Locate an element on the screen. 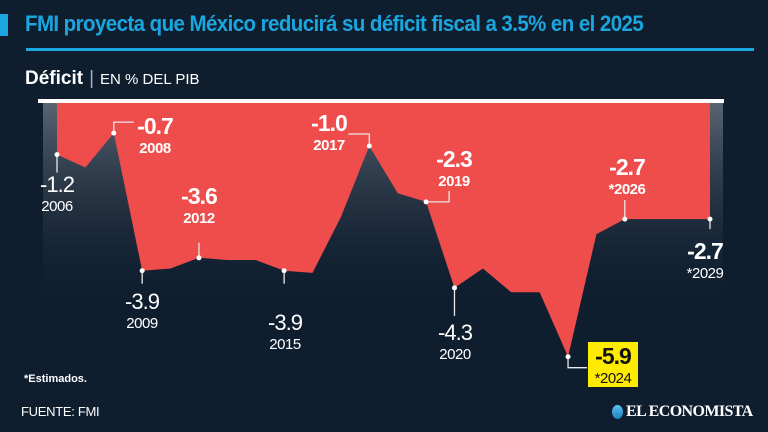 This screenshot has width=768, height=432. label-2020: -4.3 2020 is located at coordinates (455, 341).